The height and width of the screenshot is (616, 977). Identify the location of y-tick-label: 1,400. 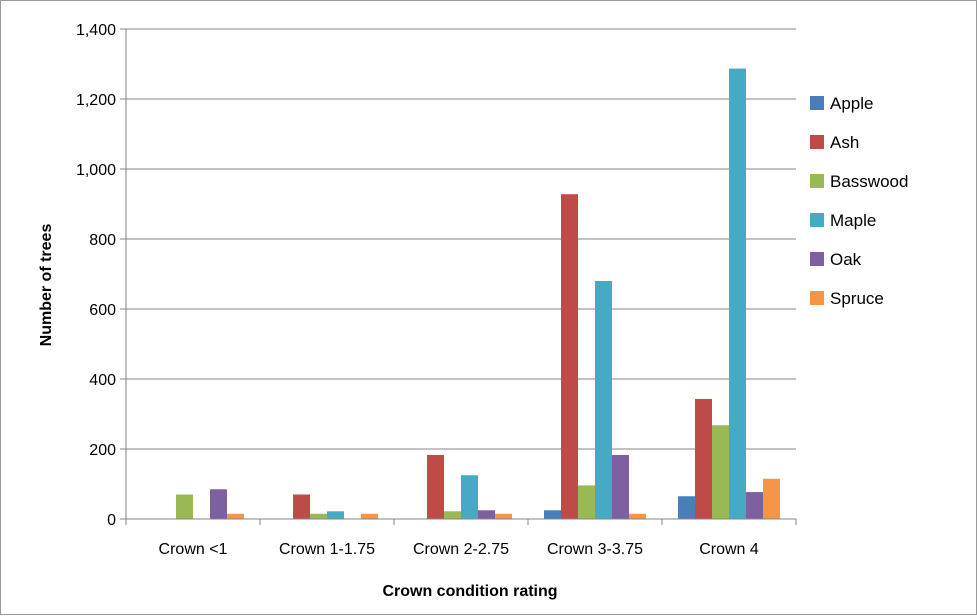
(96, 30).